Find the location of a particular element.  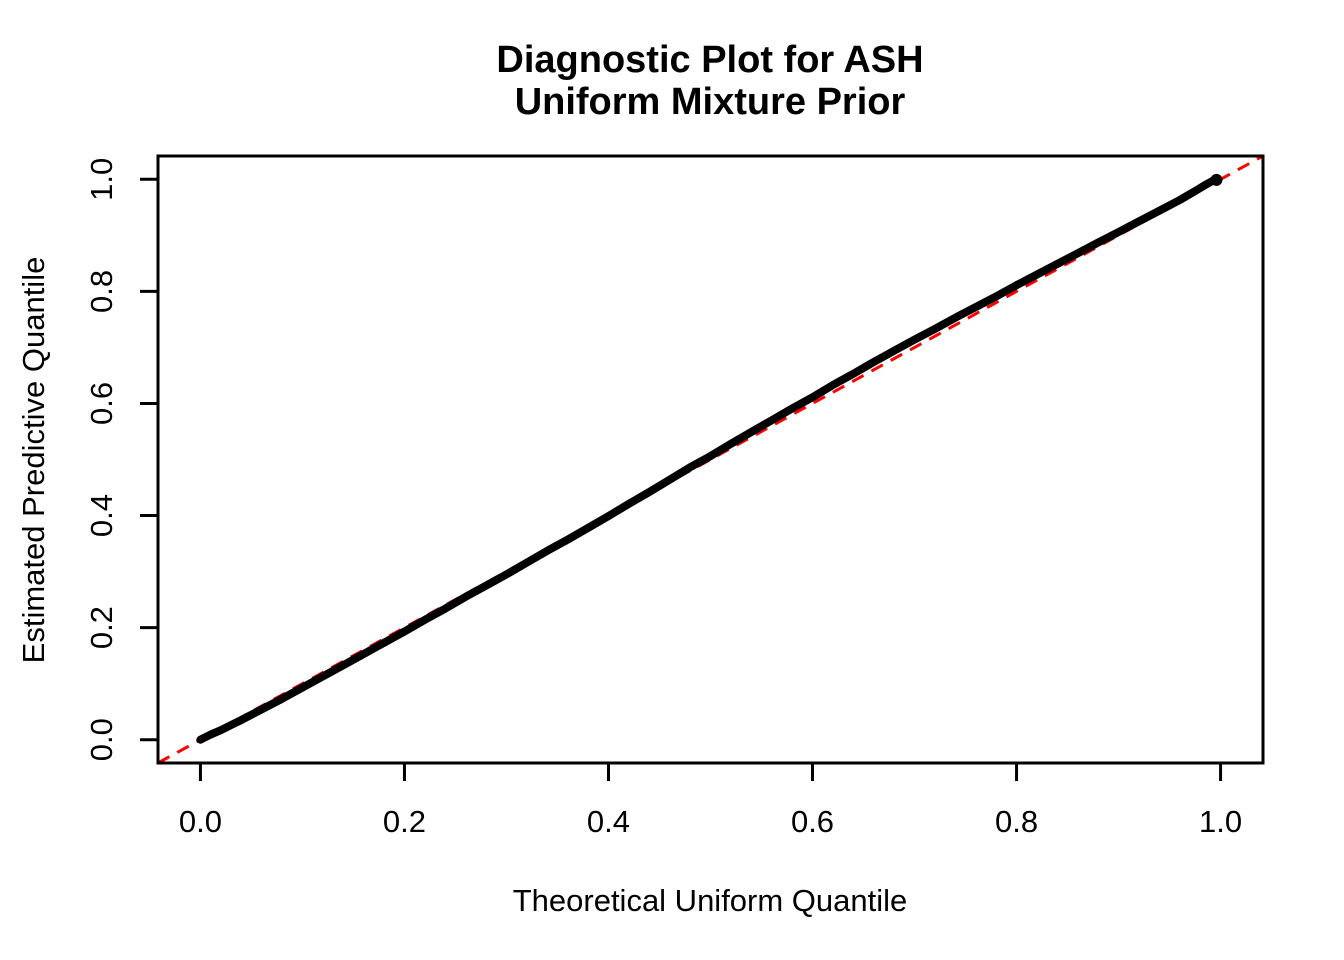

x-tick-label: 0.6 is located at coordinates (812, 821).